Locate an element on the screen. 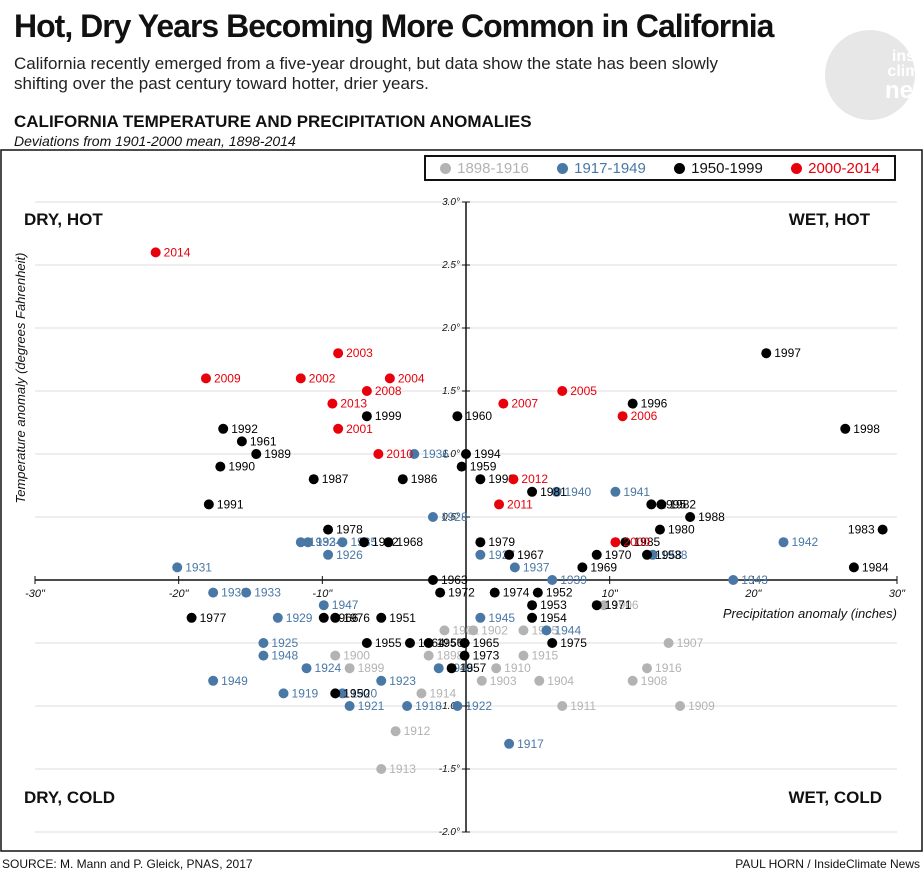  data-label: 2007 is located at coordinates (524, 404).